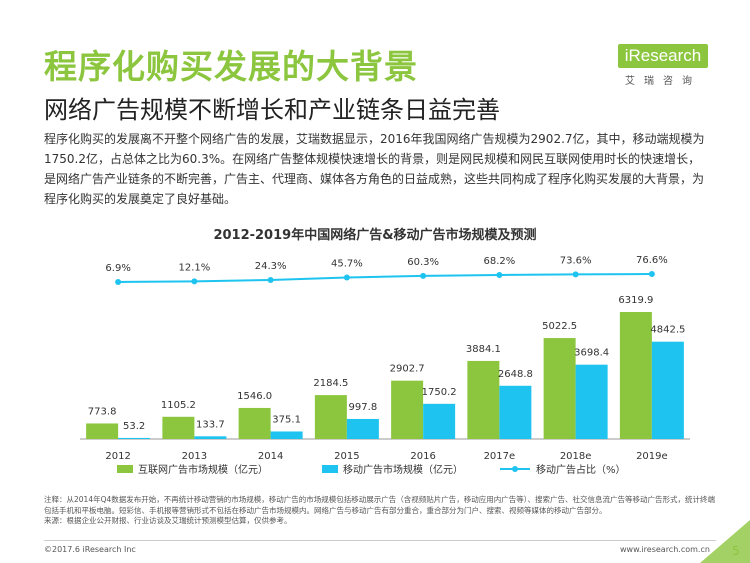 The image size is (750, 563). Describe the element at coordinates (203, 469) in the screenshot. I see `legend-label-online: 互联网广告市场规模（亿元）` at that location.